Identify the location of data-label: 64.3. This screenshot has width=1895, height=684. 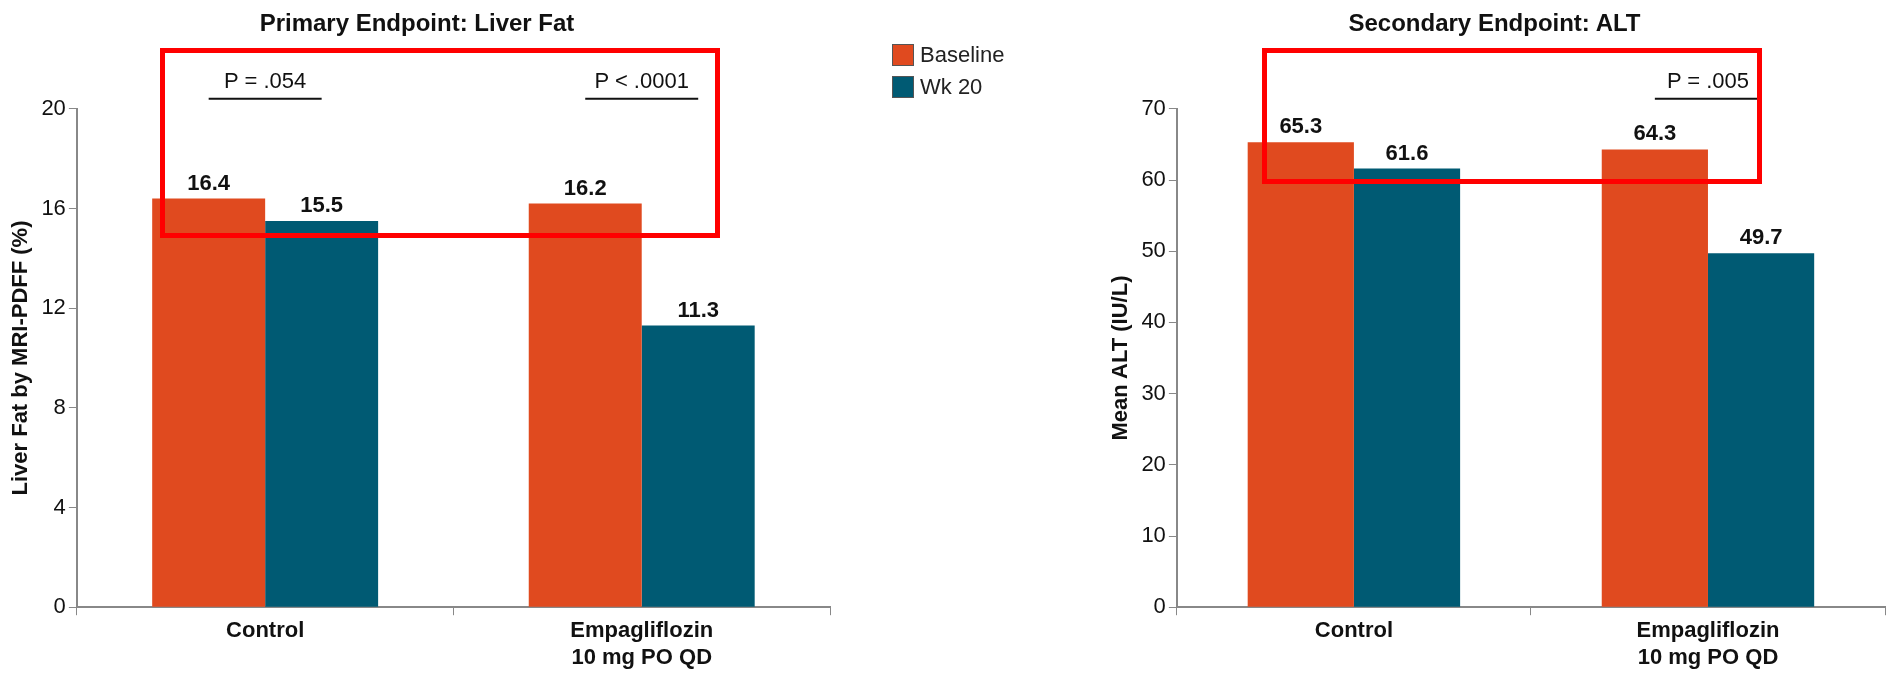
(1655, 133).